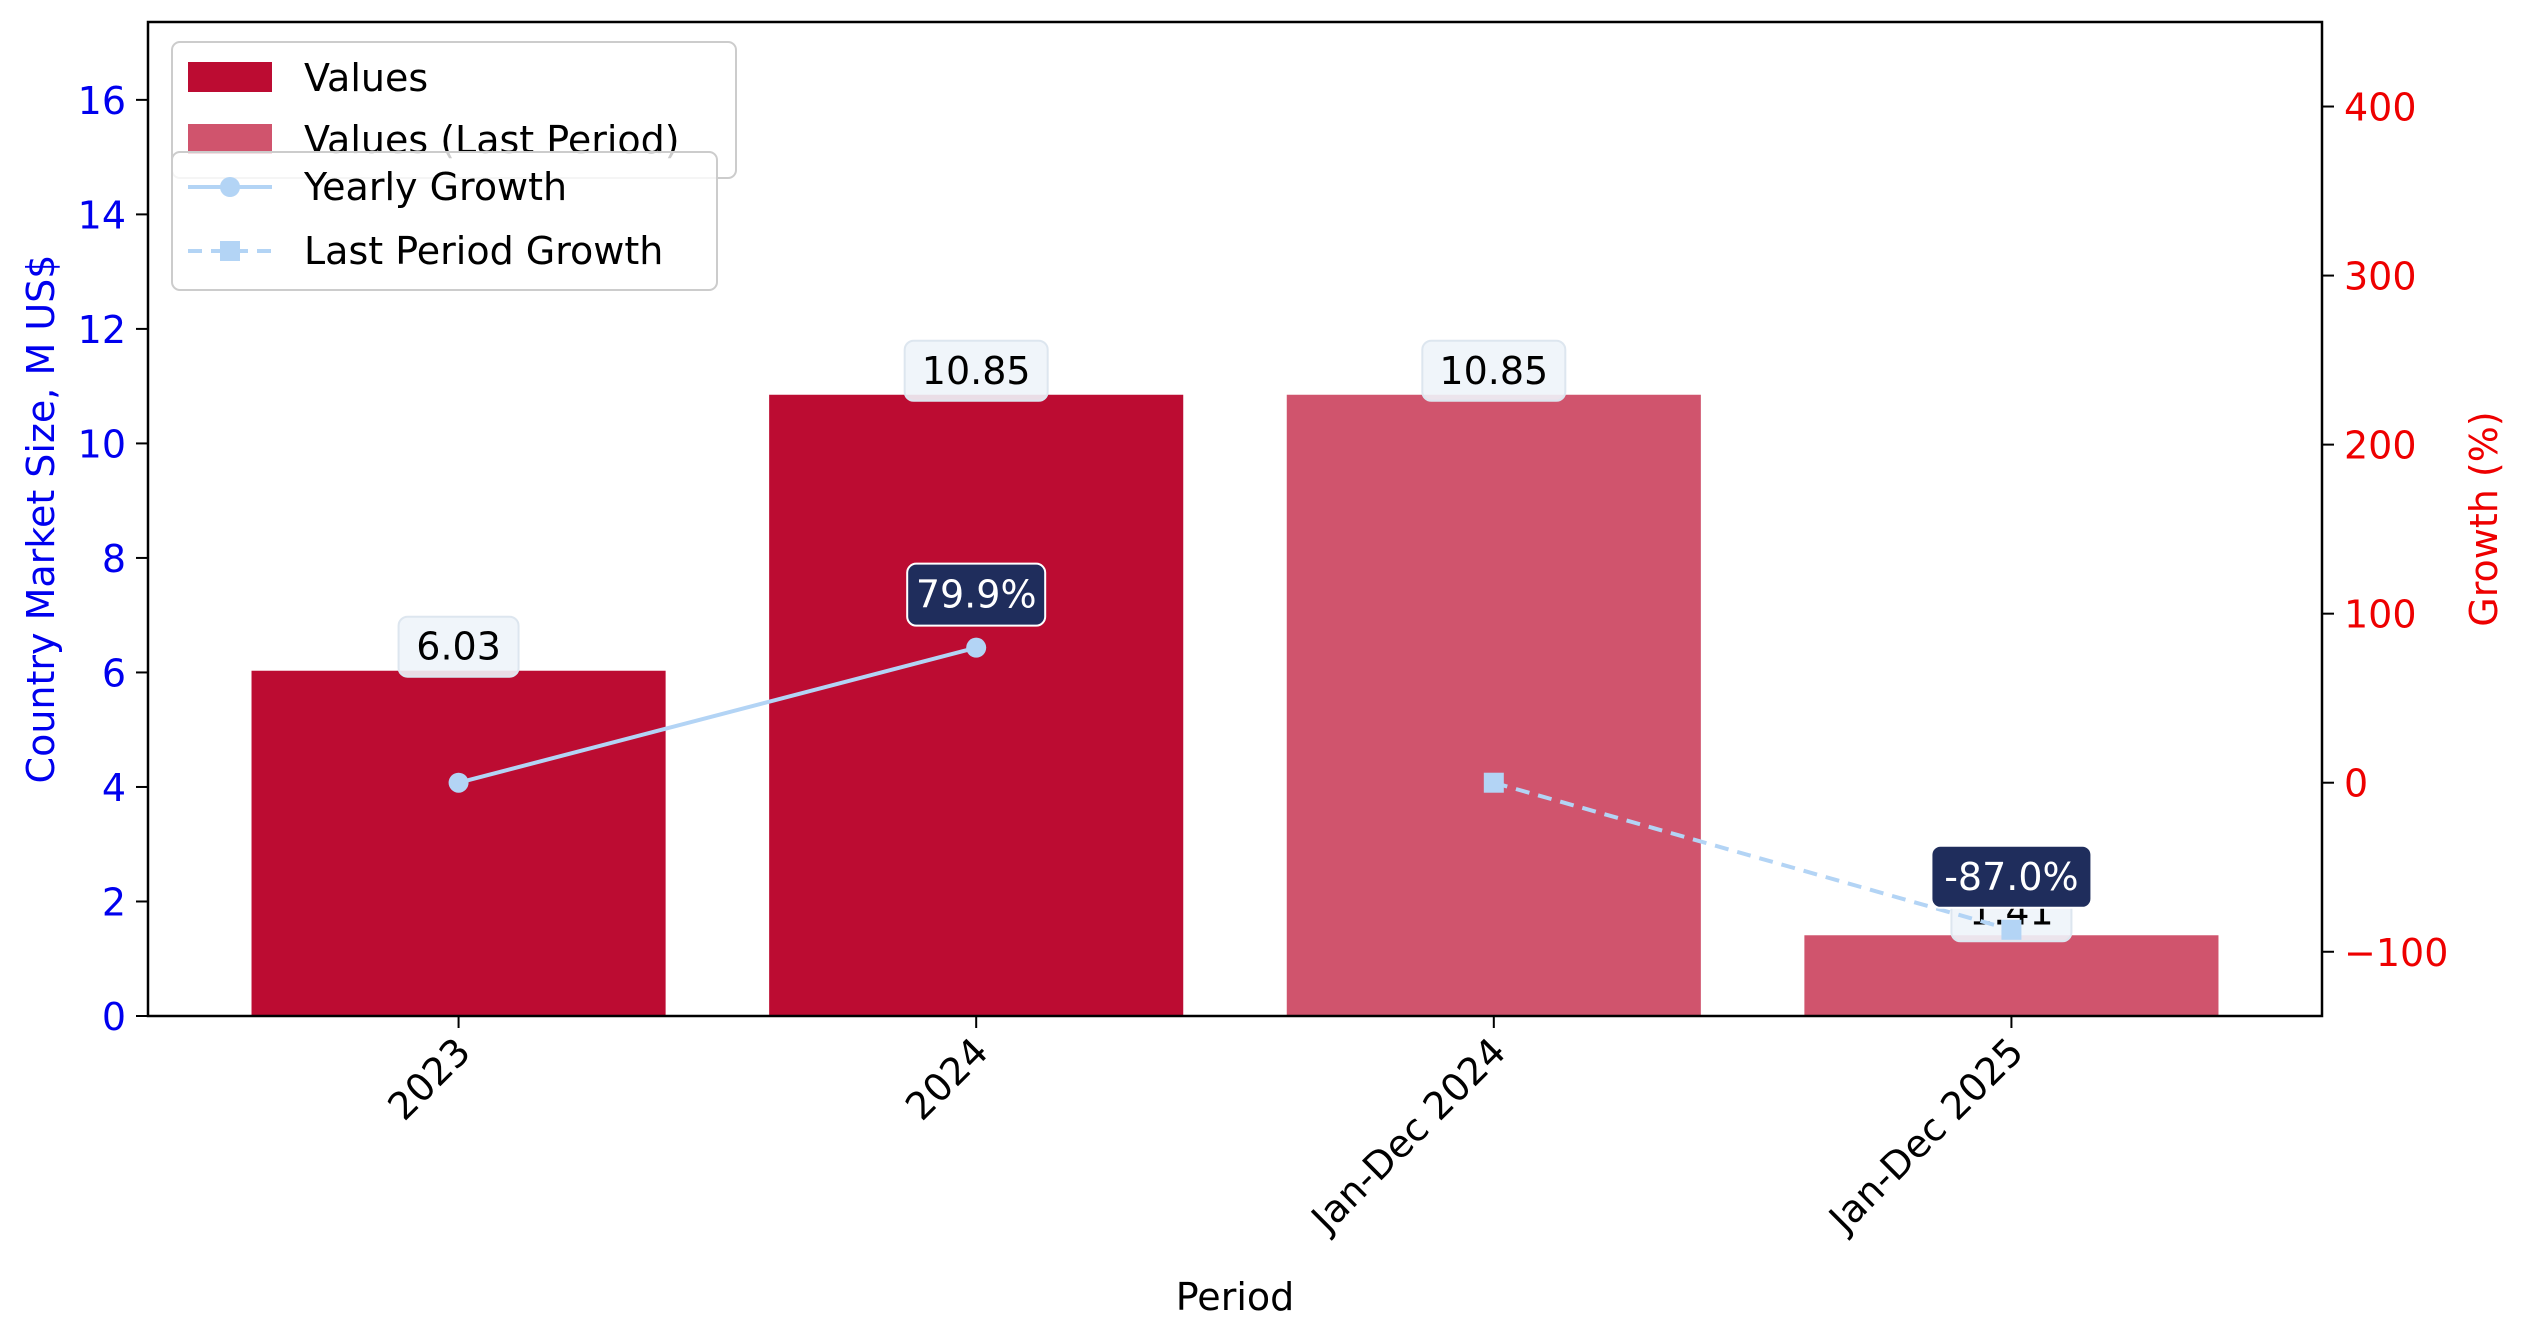  I want to click on right-tick-label-3: 200, so click(2380, 446).